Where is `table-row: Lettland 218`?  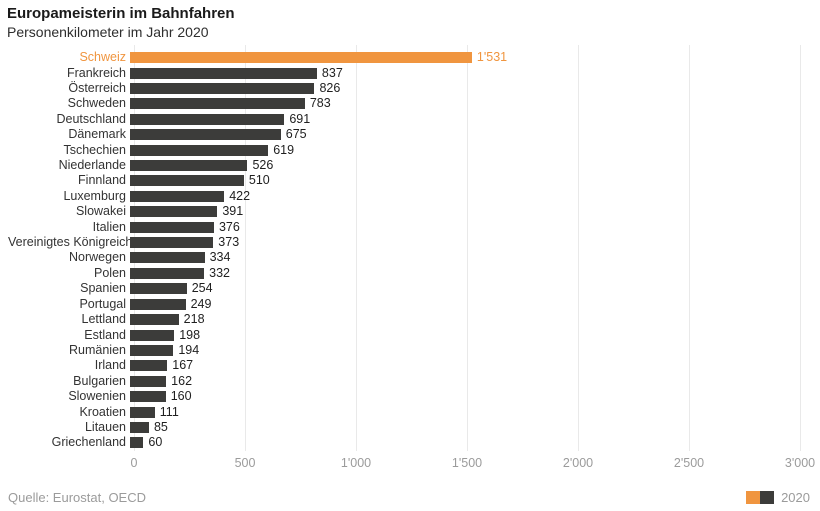
table-row: Lettland 218 is located at coordinates (404, 319).